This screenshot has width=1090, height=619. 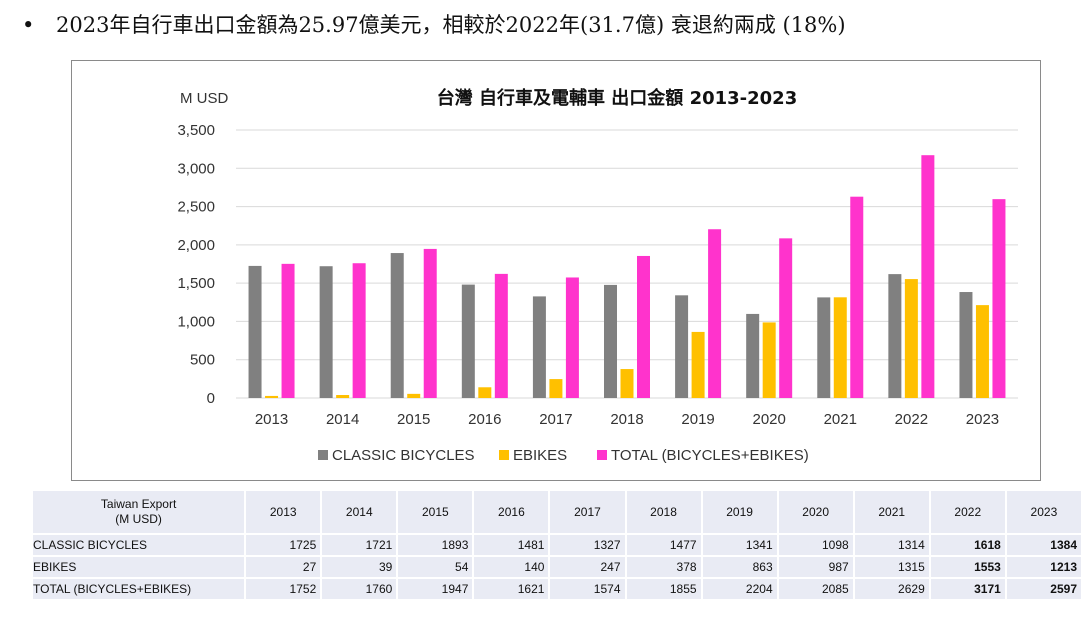 What do you see at coordinates (664, 513) in the screenshot?
I see `year-header: 2018` at bounding box center [664, 513].